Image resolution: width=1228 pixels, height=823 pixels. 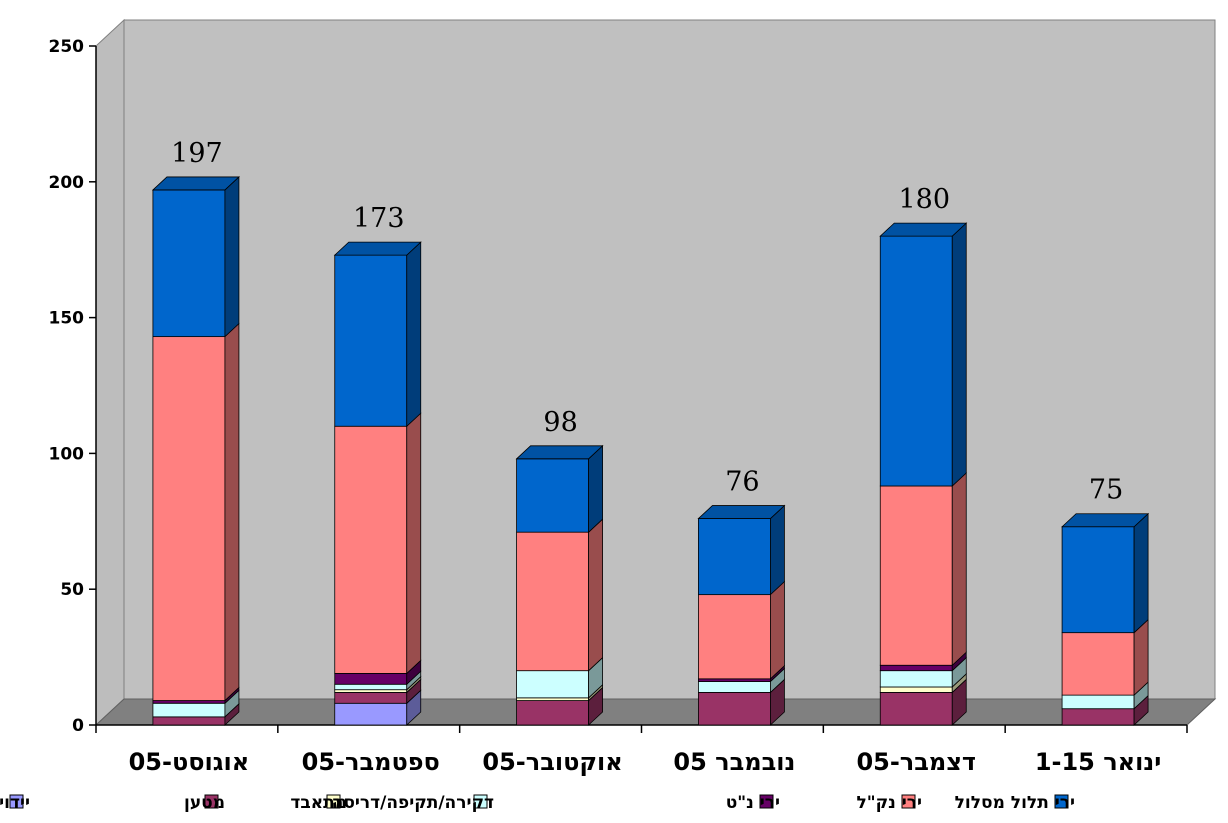 I want to click on y-tick-label: 100, so click(x=67, y=454).